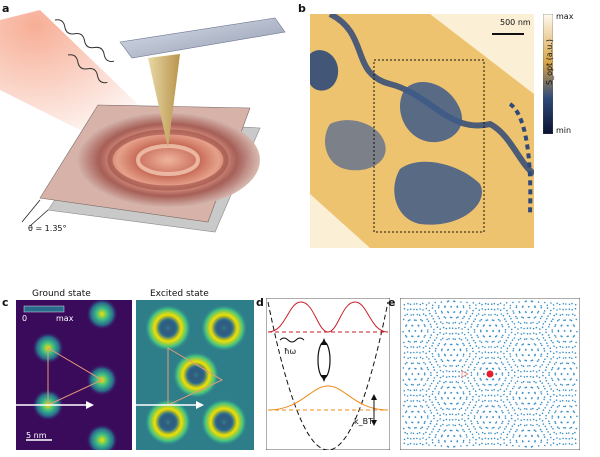 This screenshot has width=600, height=457. I want to click on ground-state-map, so click(74, 375).